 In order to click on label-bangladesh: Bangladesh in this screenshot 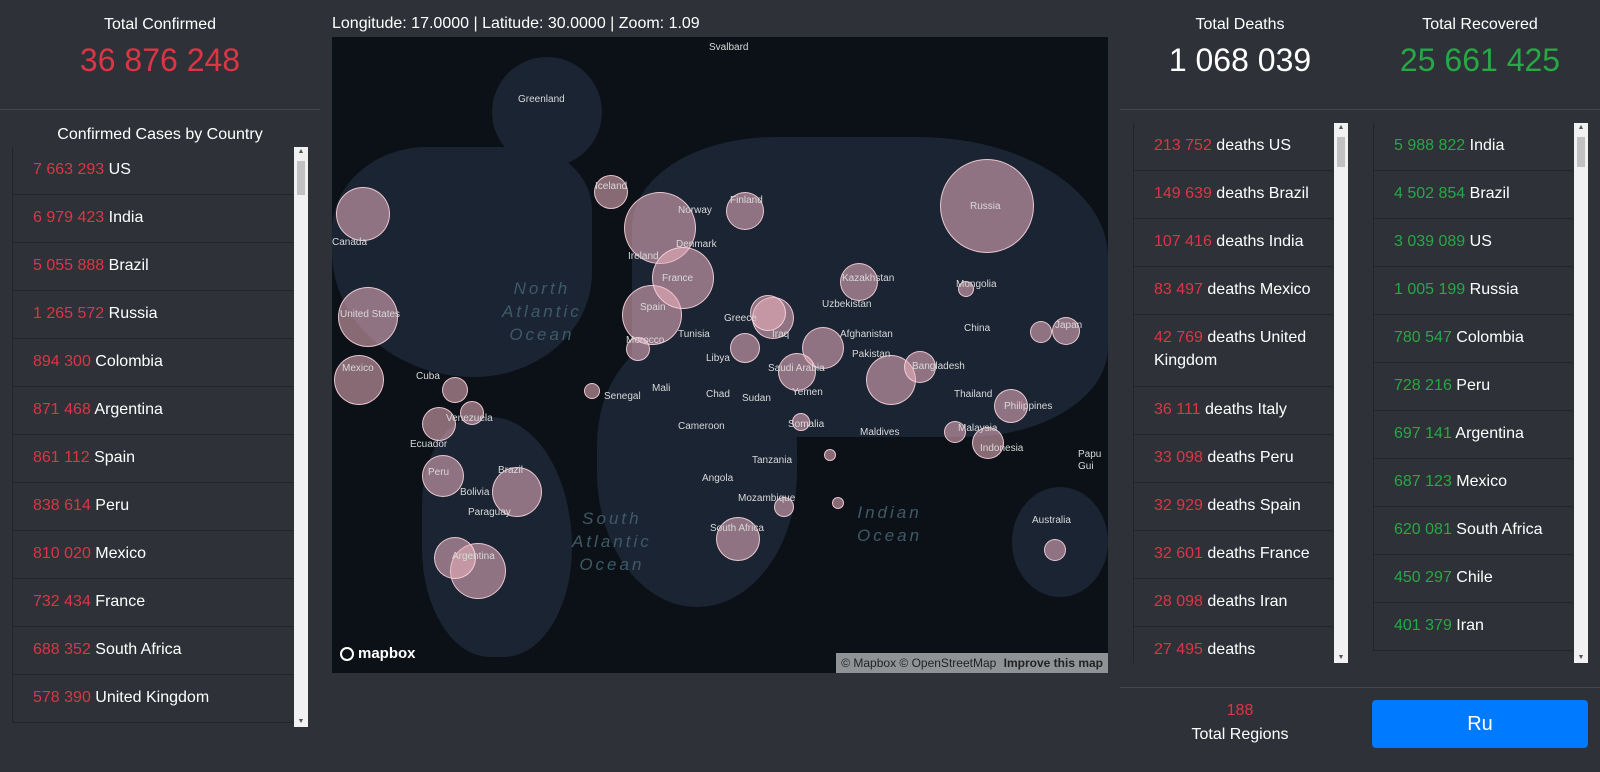, I will do `click(938, 366)`.